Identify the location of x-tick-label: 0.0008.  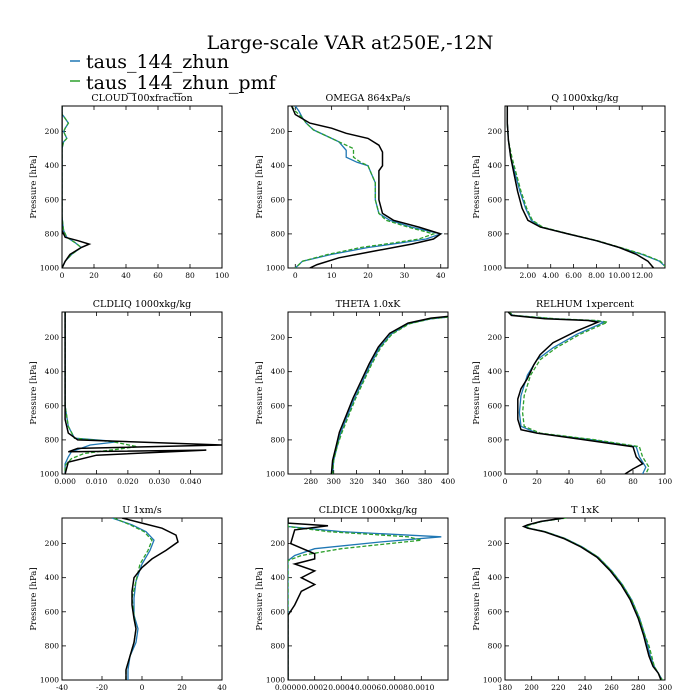
(395, 687).